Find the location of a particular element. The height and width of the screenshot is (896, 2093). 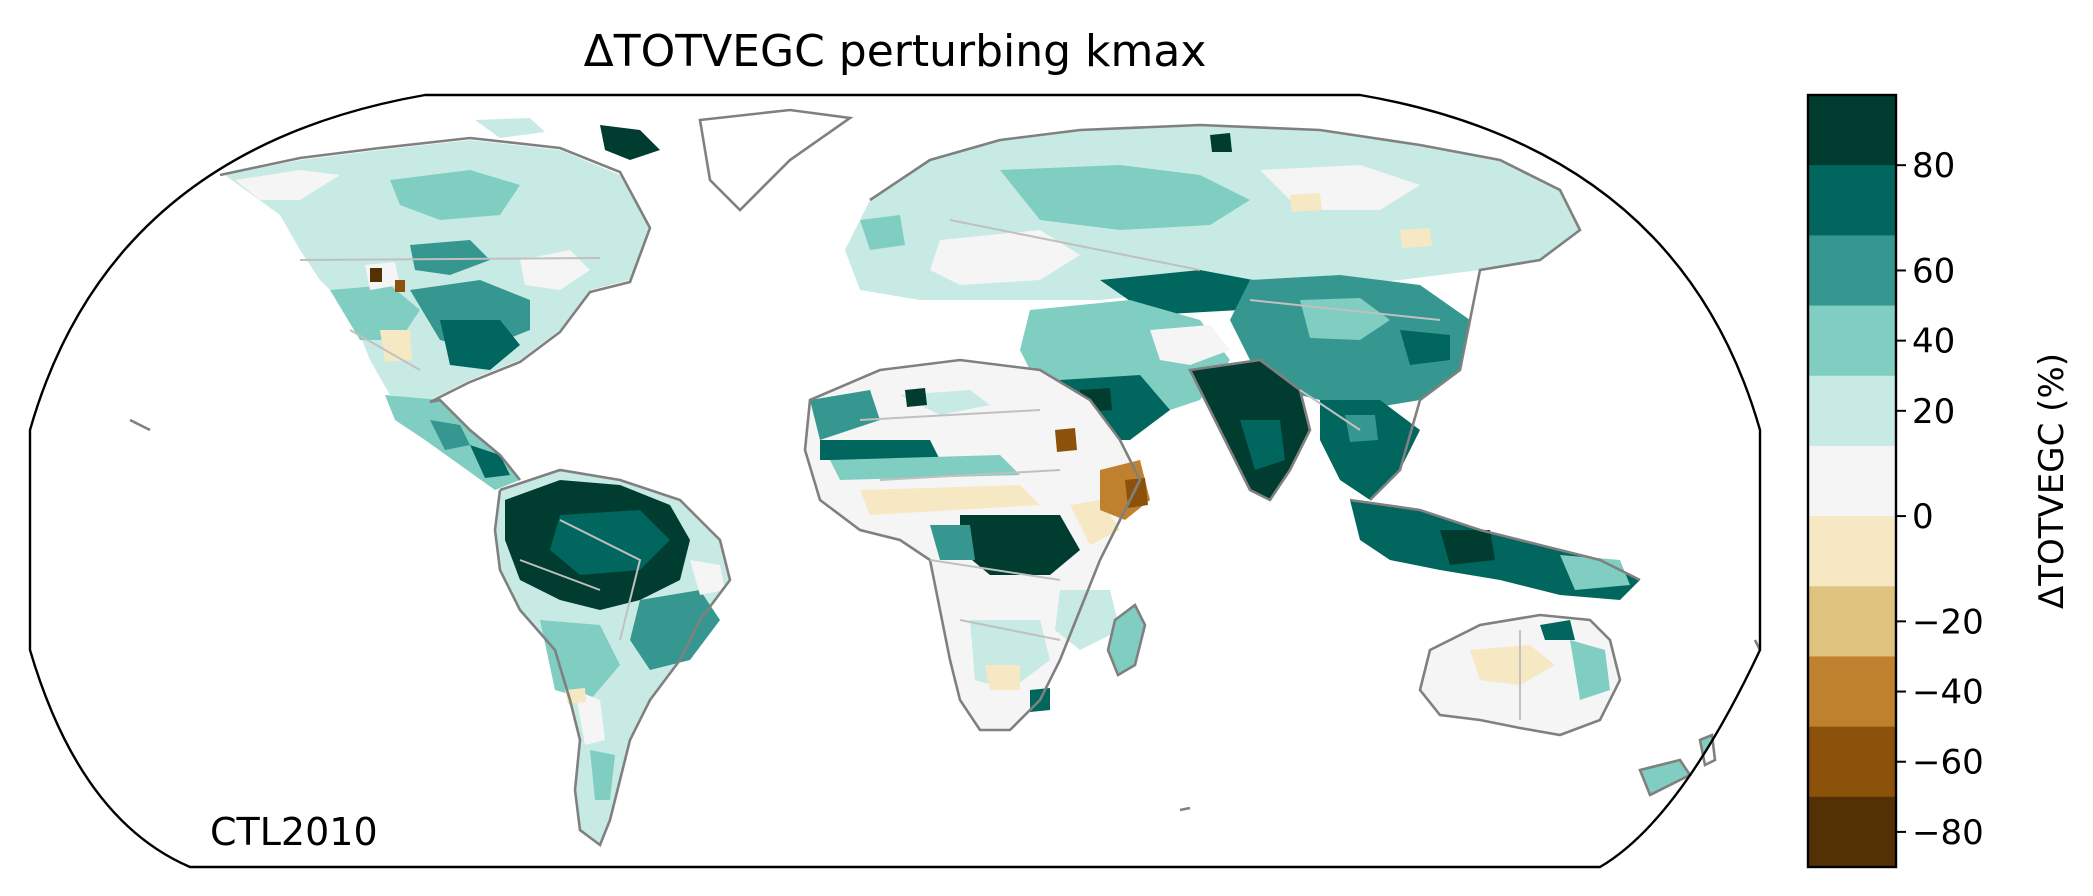

region-africa is located at coordinates (977, 545).